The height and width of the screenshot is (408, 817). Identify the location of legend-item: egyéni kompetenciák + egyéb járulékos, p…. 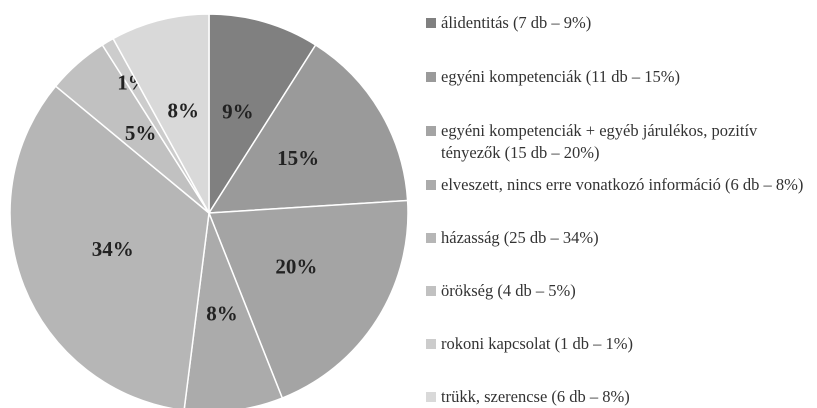
(616, 142).